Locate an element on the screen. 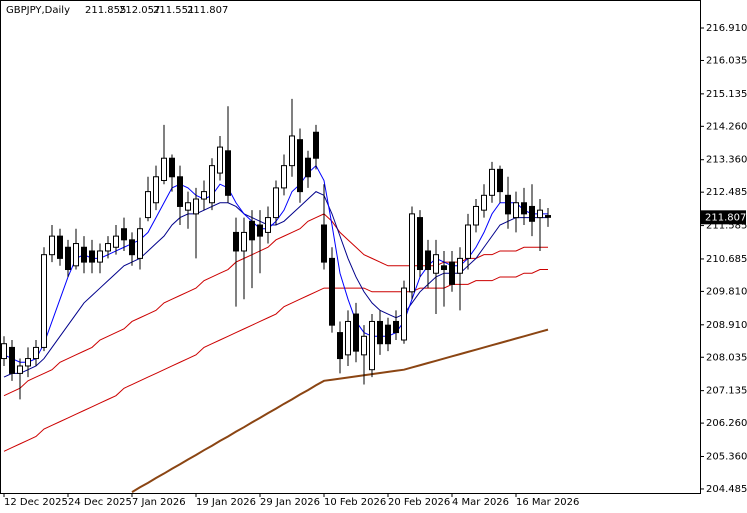  price-label-box is located at coordinates (723, 217).